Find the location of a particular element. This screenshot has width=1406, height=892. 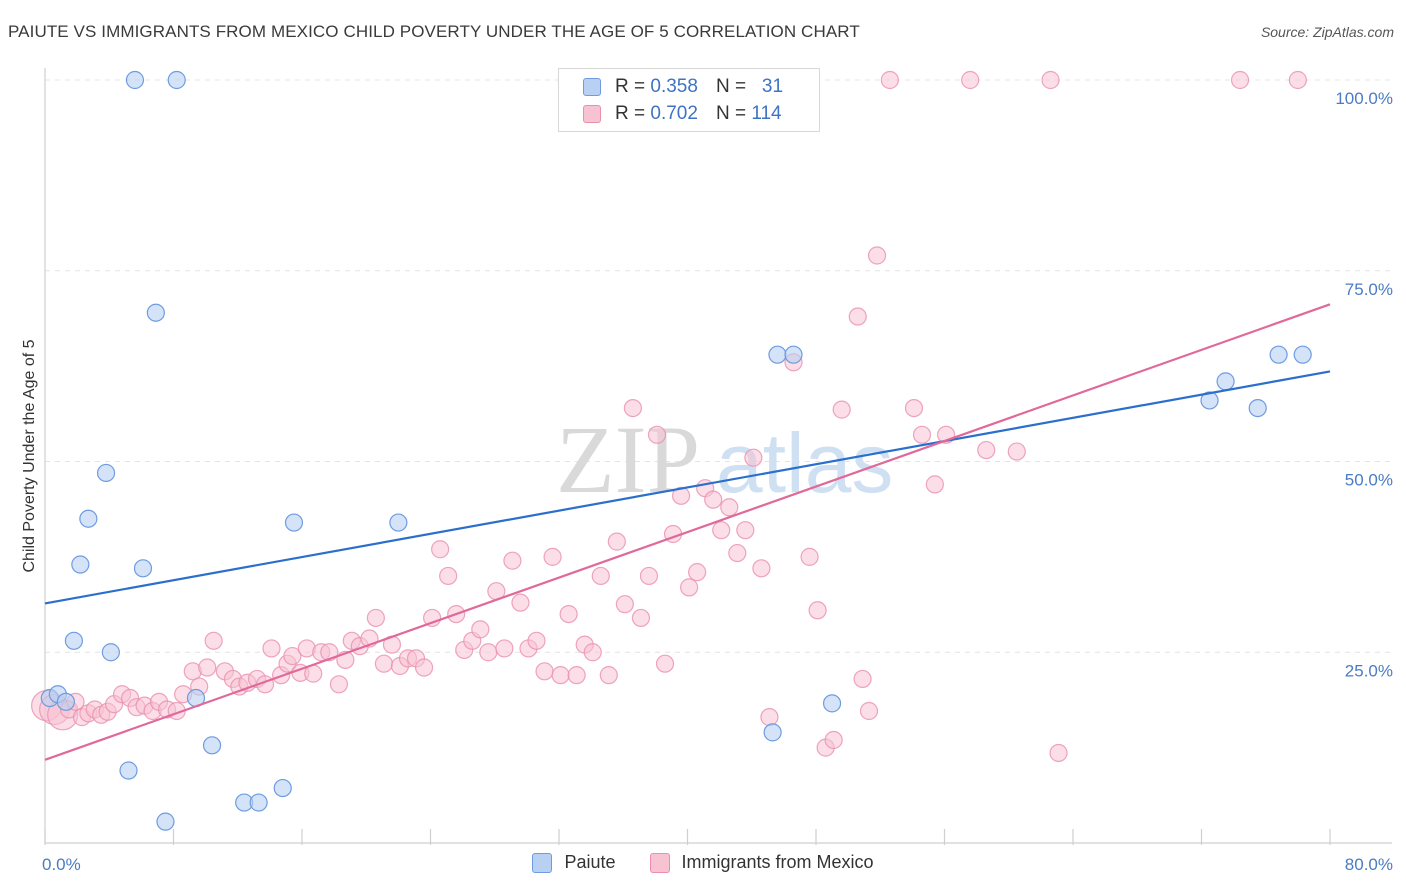

x-tick-label-0: 0.0% is located at coordinates (61, 864).